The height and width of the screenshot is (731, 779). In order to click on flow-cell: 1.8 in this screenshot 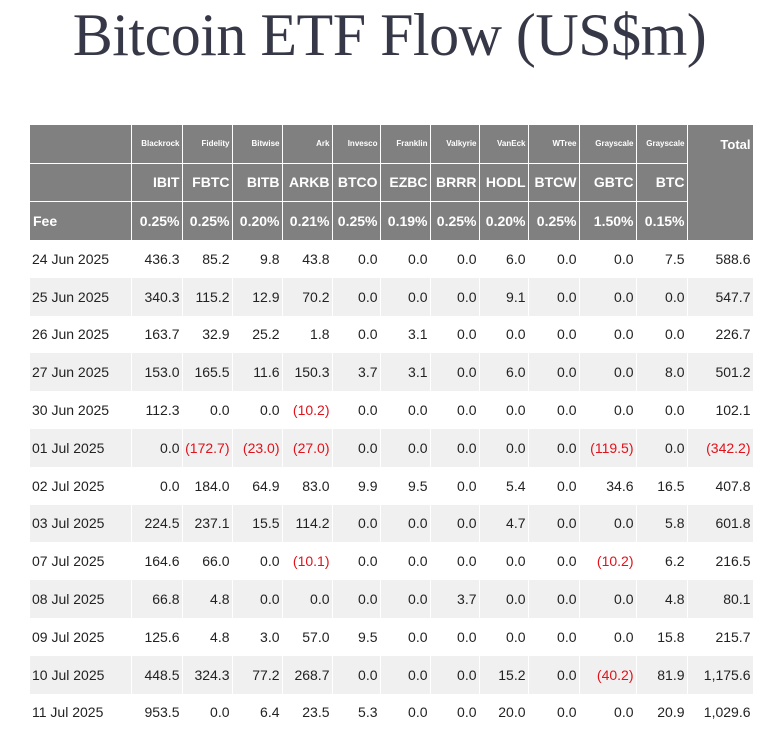, I will do `click(320, 334)`.